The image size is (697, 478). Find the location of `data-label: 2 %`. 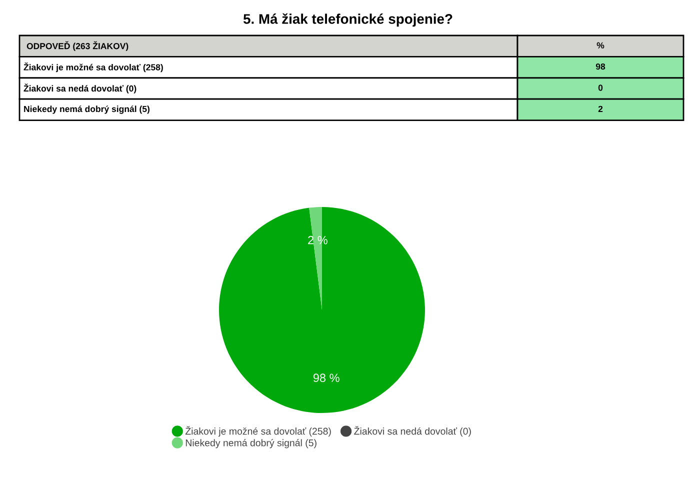

data-label: 2 % is located at coordinates (318, 240).